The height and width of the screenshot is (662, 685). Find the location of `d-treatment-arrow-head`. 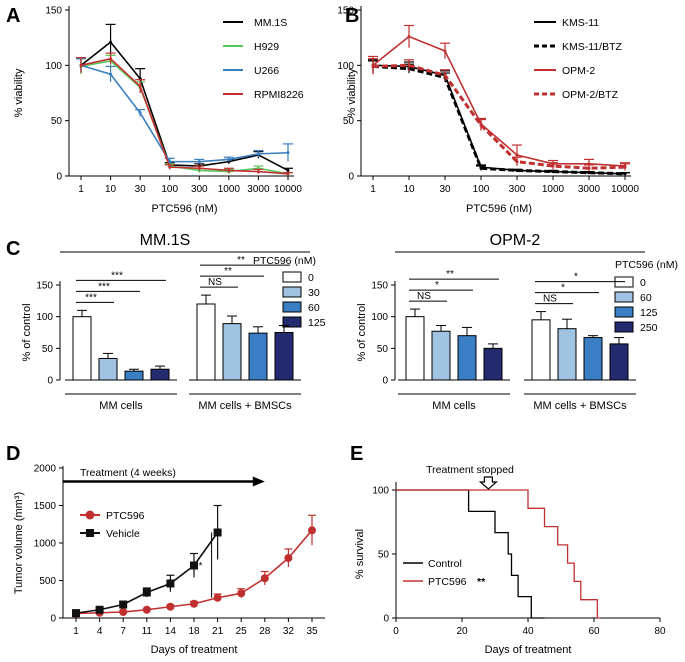

d-treatment-arrow-head is located at coordinates (258, 481).